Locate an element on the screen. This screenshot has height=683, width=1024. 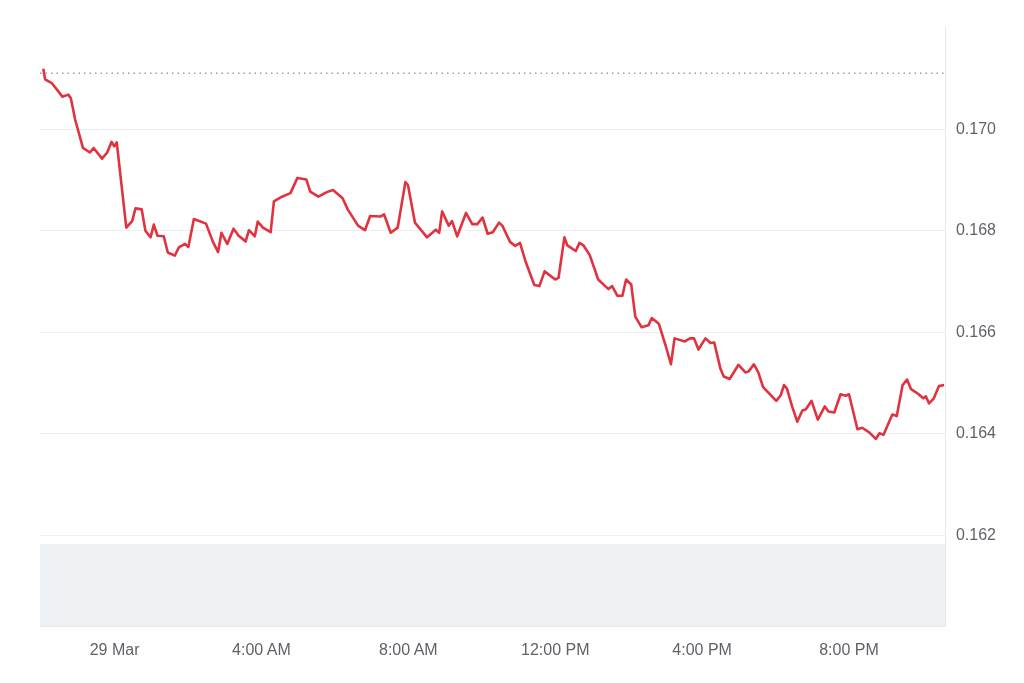
x-tick-label: 29 Mar is located at coordinates (115, 649).